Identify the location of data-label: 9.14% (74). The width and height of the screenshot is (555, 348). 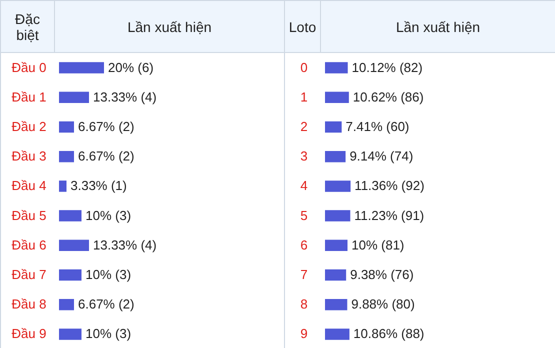
(382, 156).